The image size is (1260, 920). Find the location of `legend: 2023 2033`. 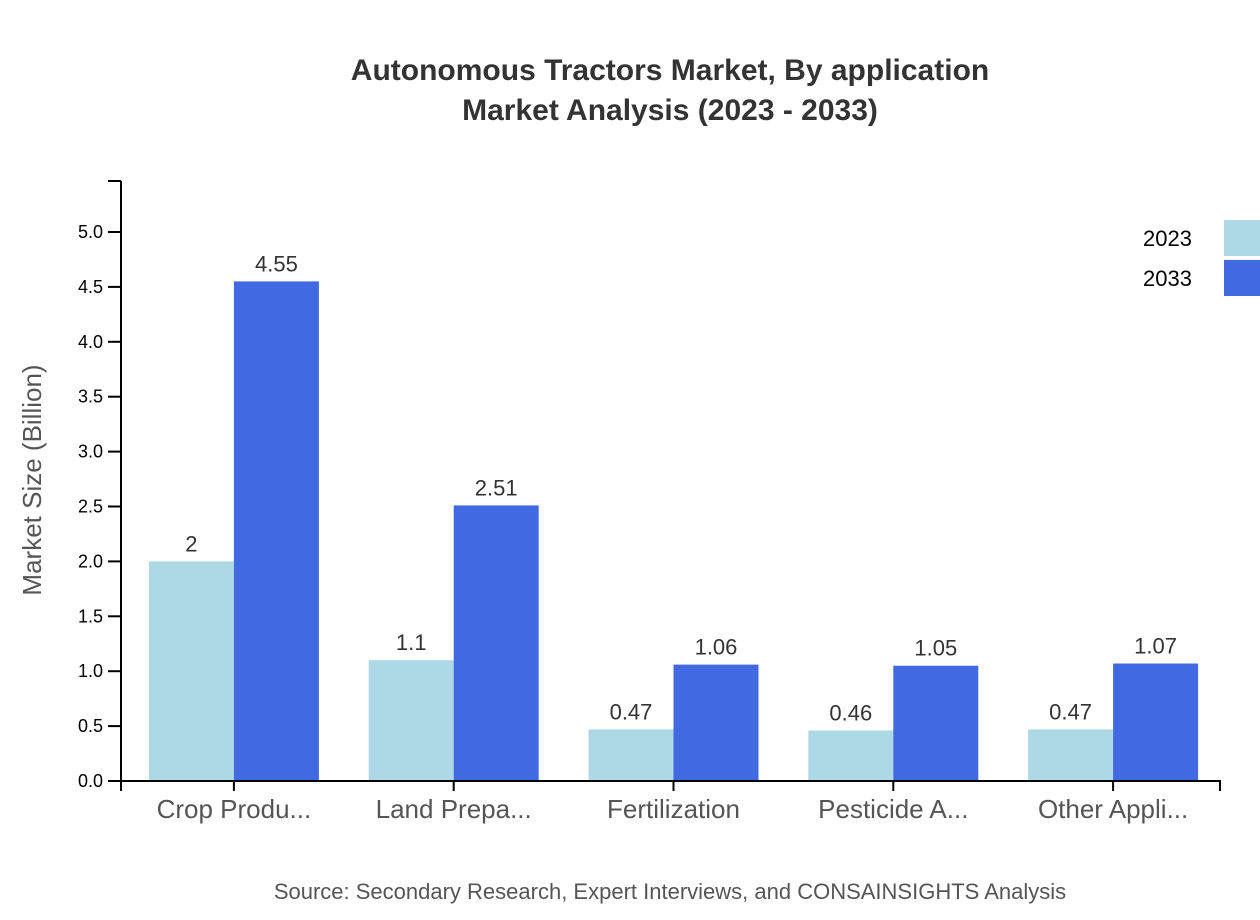

legend: 2023 2033 is located at coordinates (1201, 258).